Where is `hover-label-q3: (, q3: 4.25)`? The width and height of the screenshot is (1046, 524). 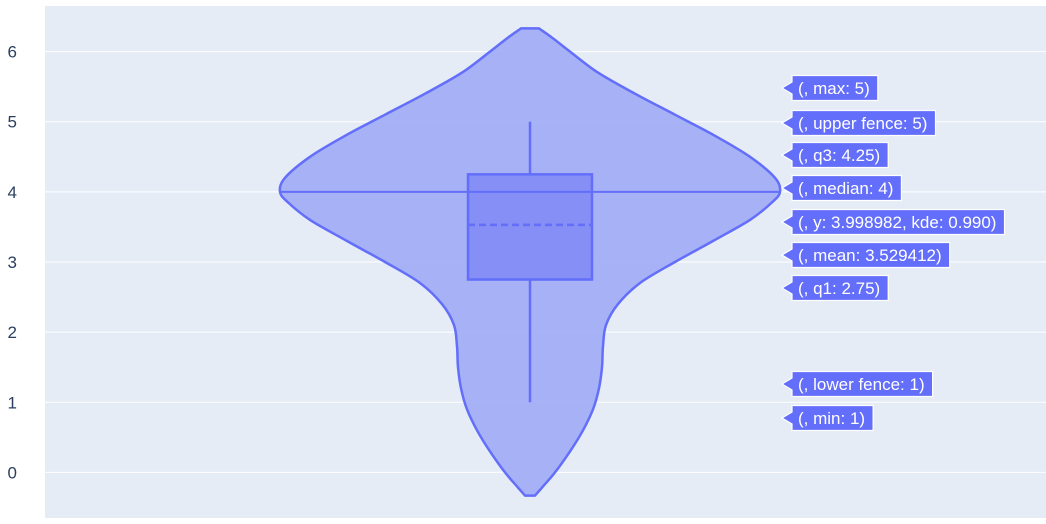 hover-label-q3: (, q3: 4.25) is located at coordinates (834, 155).